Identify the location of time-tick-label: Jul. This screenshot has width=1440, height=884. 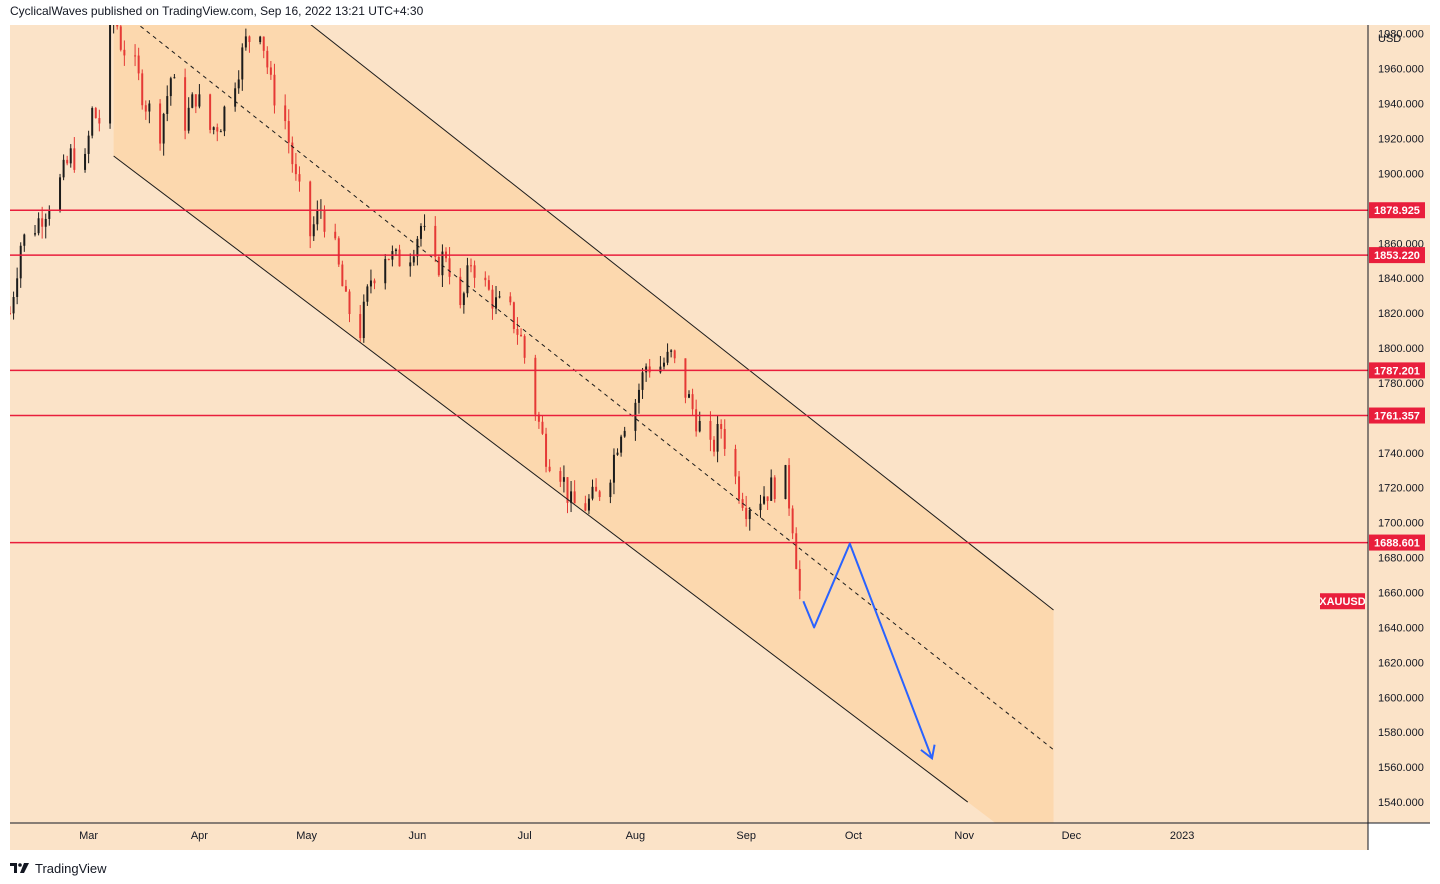
(525, 836).